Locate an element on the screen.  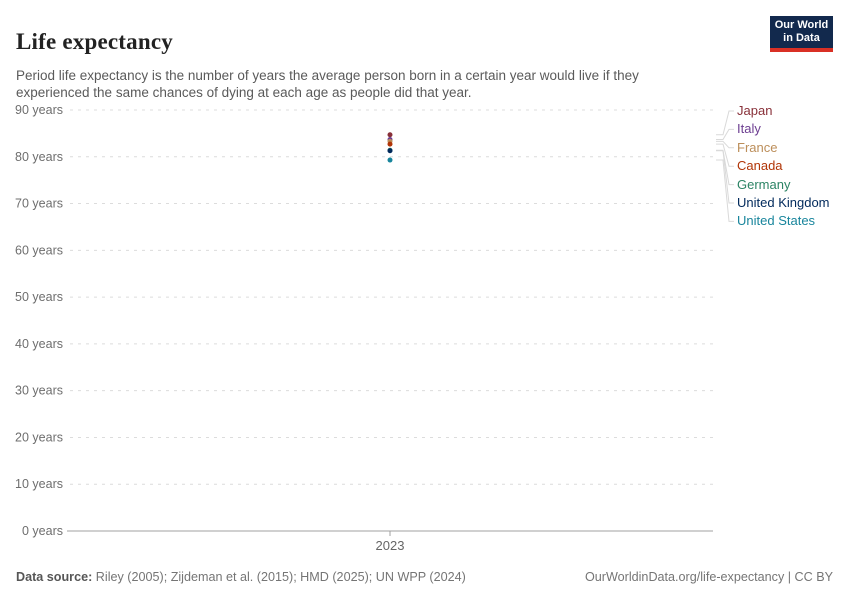
legend-connector-united-kingdom is located at coordinates (725, 177).